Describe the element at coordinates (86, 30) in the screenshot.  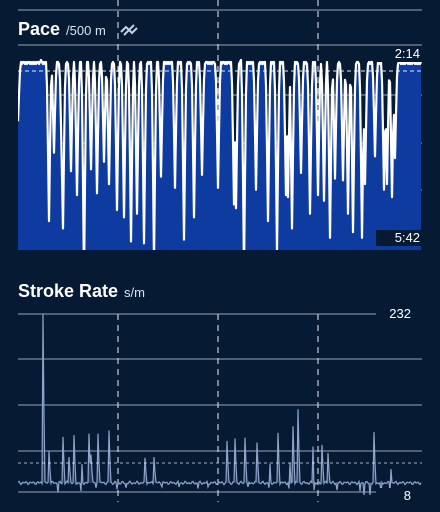
I see `pace-unit: /500 m` at that location.